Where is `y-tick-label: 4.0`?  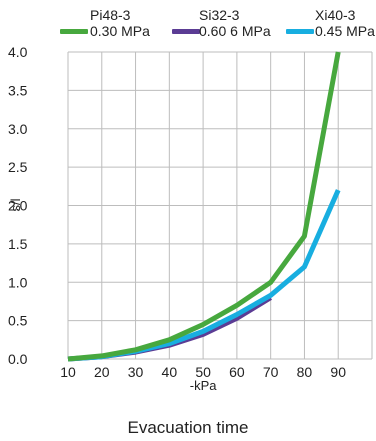 y-tick-label: 4.0 is located at coordinates (18, 52).